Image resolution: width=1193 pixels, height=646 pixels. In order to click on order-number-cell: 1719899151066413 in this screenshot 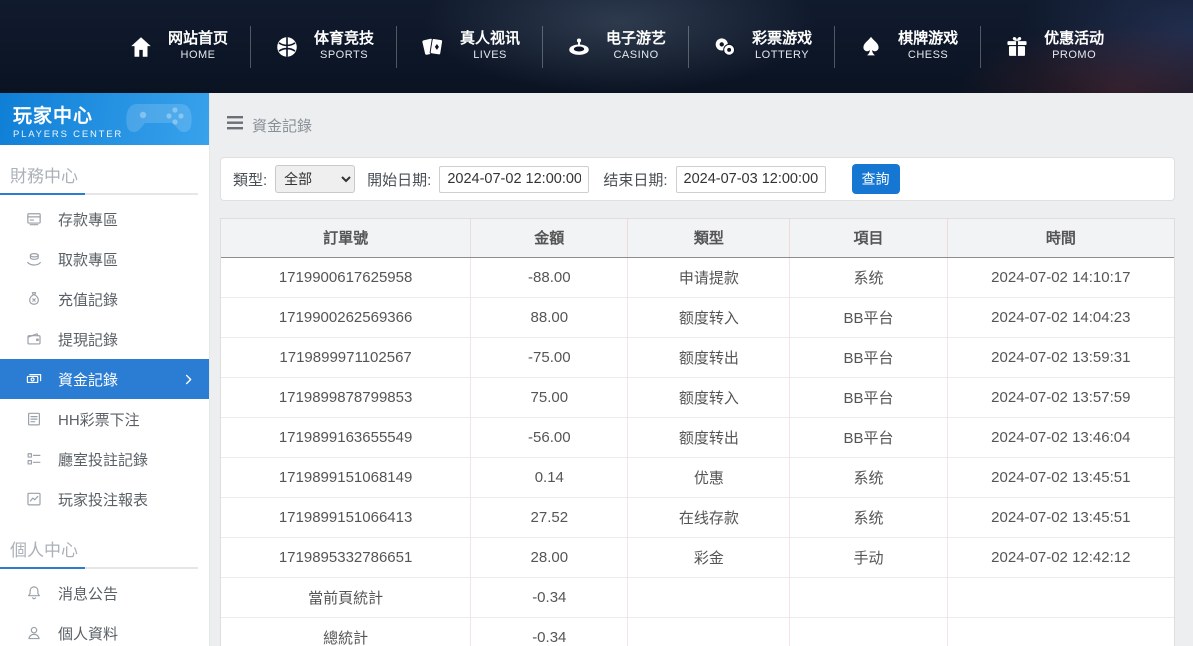, I will do `click(346, 516)`.